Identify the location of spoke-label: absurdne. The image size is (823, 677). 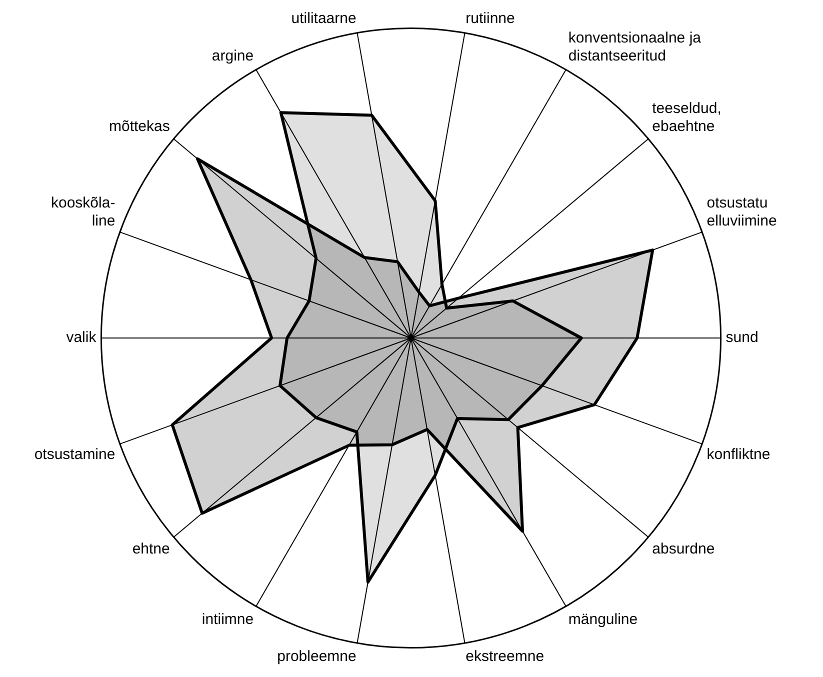
(683, 549).